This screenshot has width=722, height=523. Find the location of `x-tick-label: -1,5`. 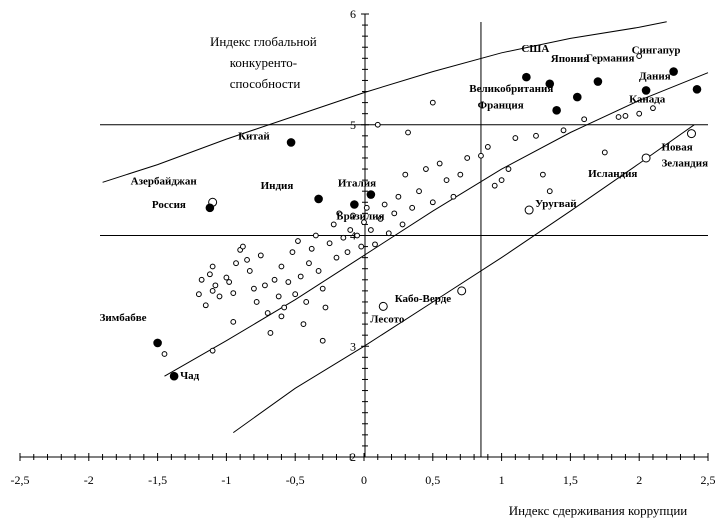

x-tick-label: -1,5 is located at coordinates (157, 480).